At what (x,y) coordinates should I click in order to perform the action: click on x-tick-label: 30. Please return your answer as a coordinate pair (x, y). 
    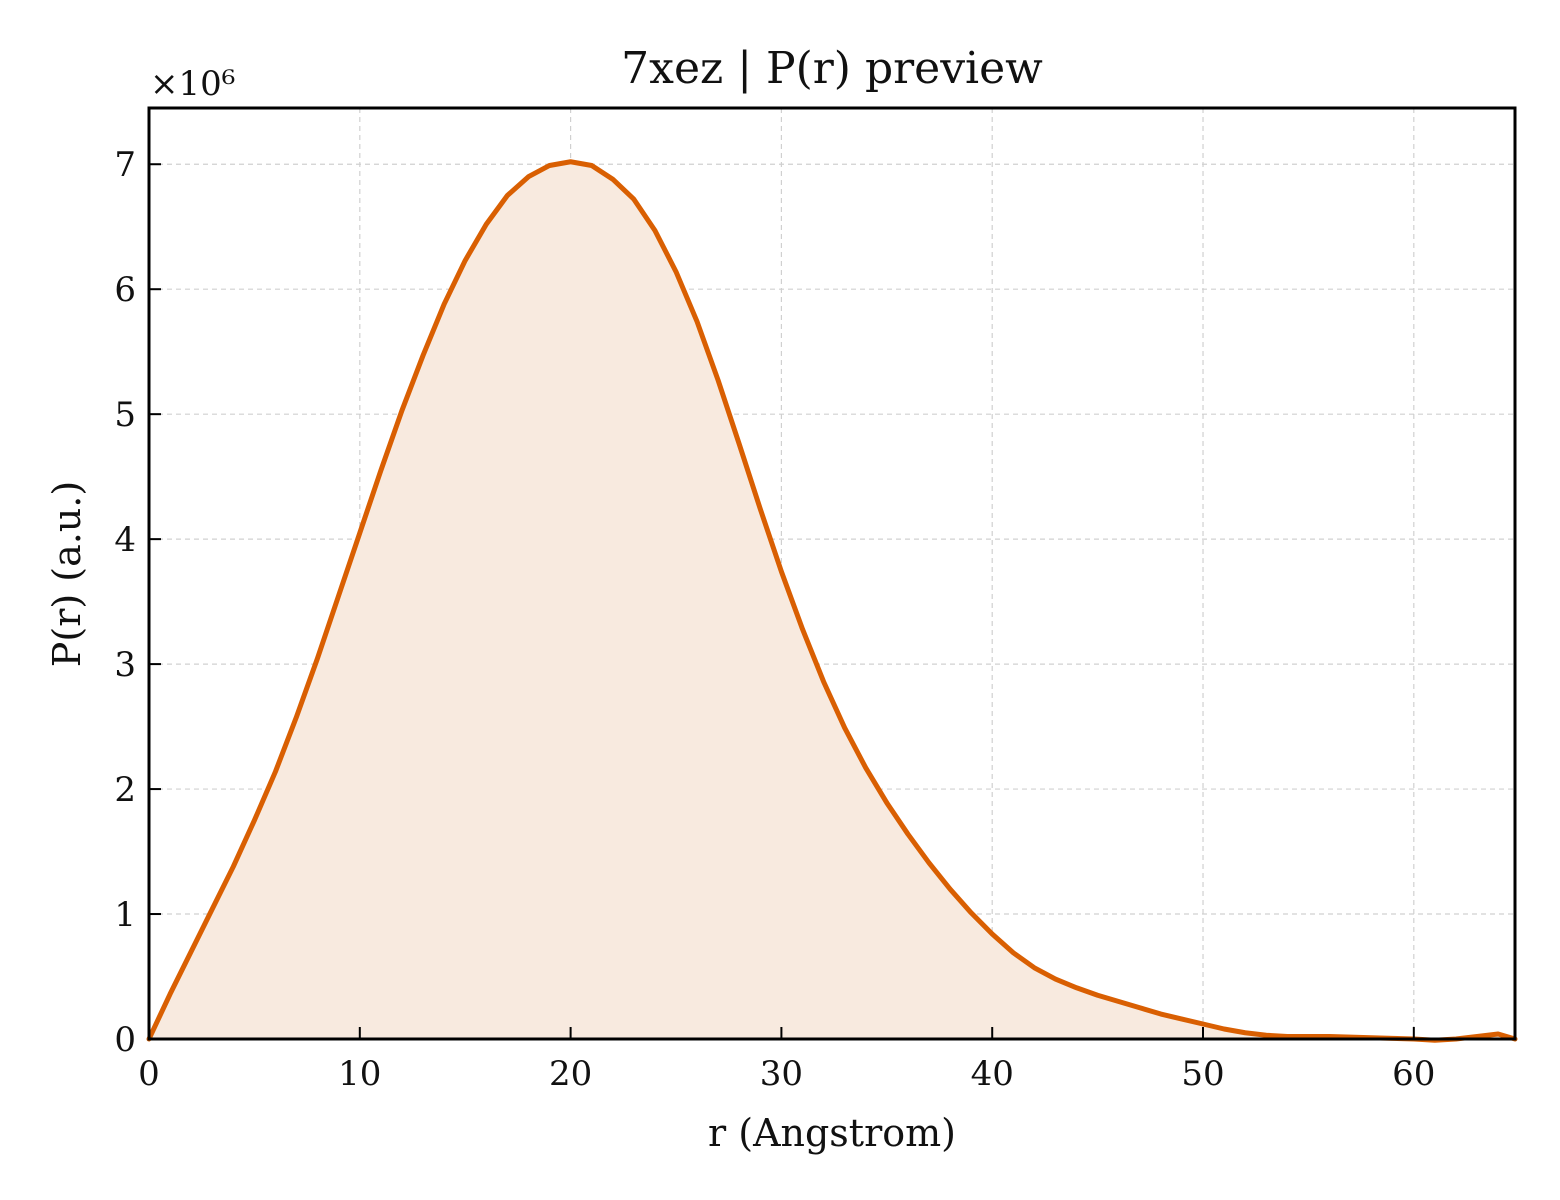
    Looking at the image, I should click on (781, 1074).